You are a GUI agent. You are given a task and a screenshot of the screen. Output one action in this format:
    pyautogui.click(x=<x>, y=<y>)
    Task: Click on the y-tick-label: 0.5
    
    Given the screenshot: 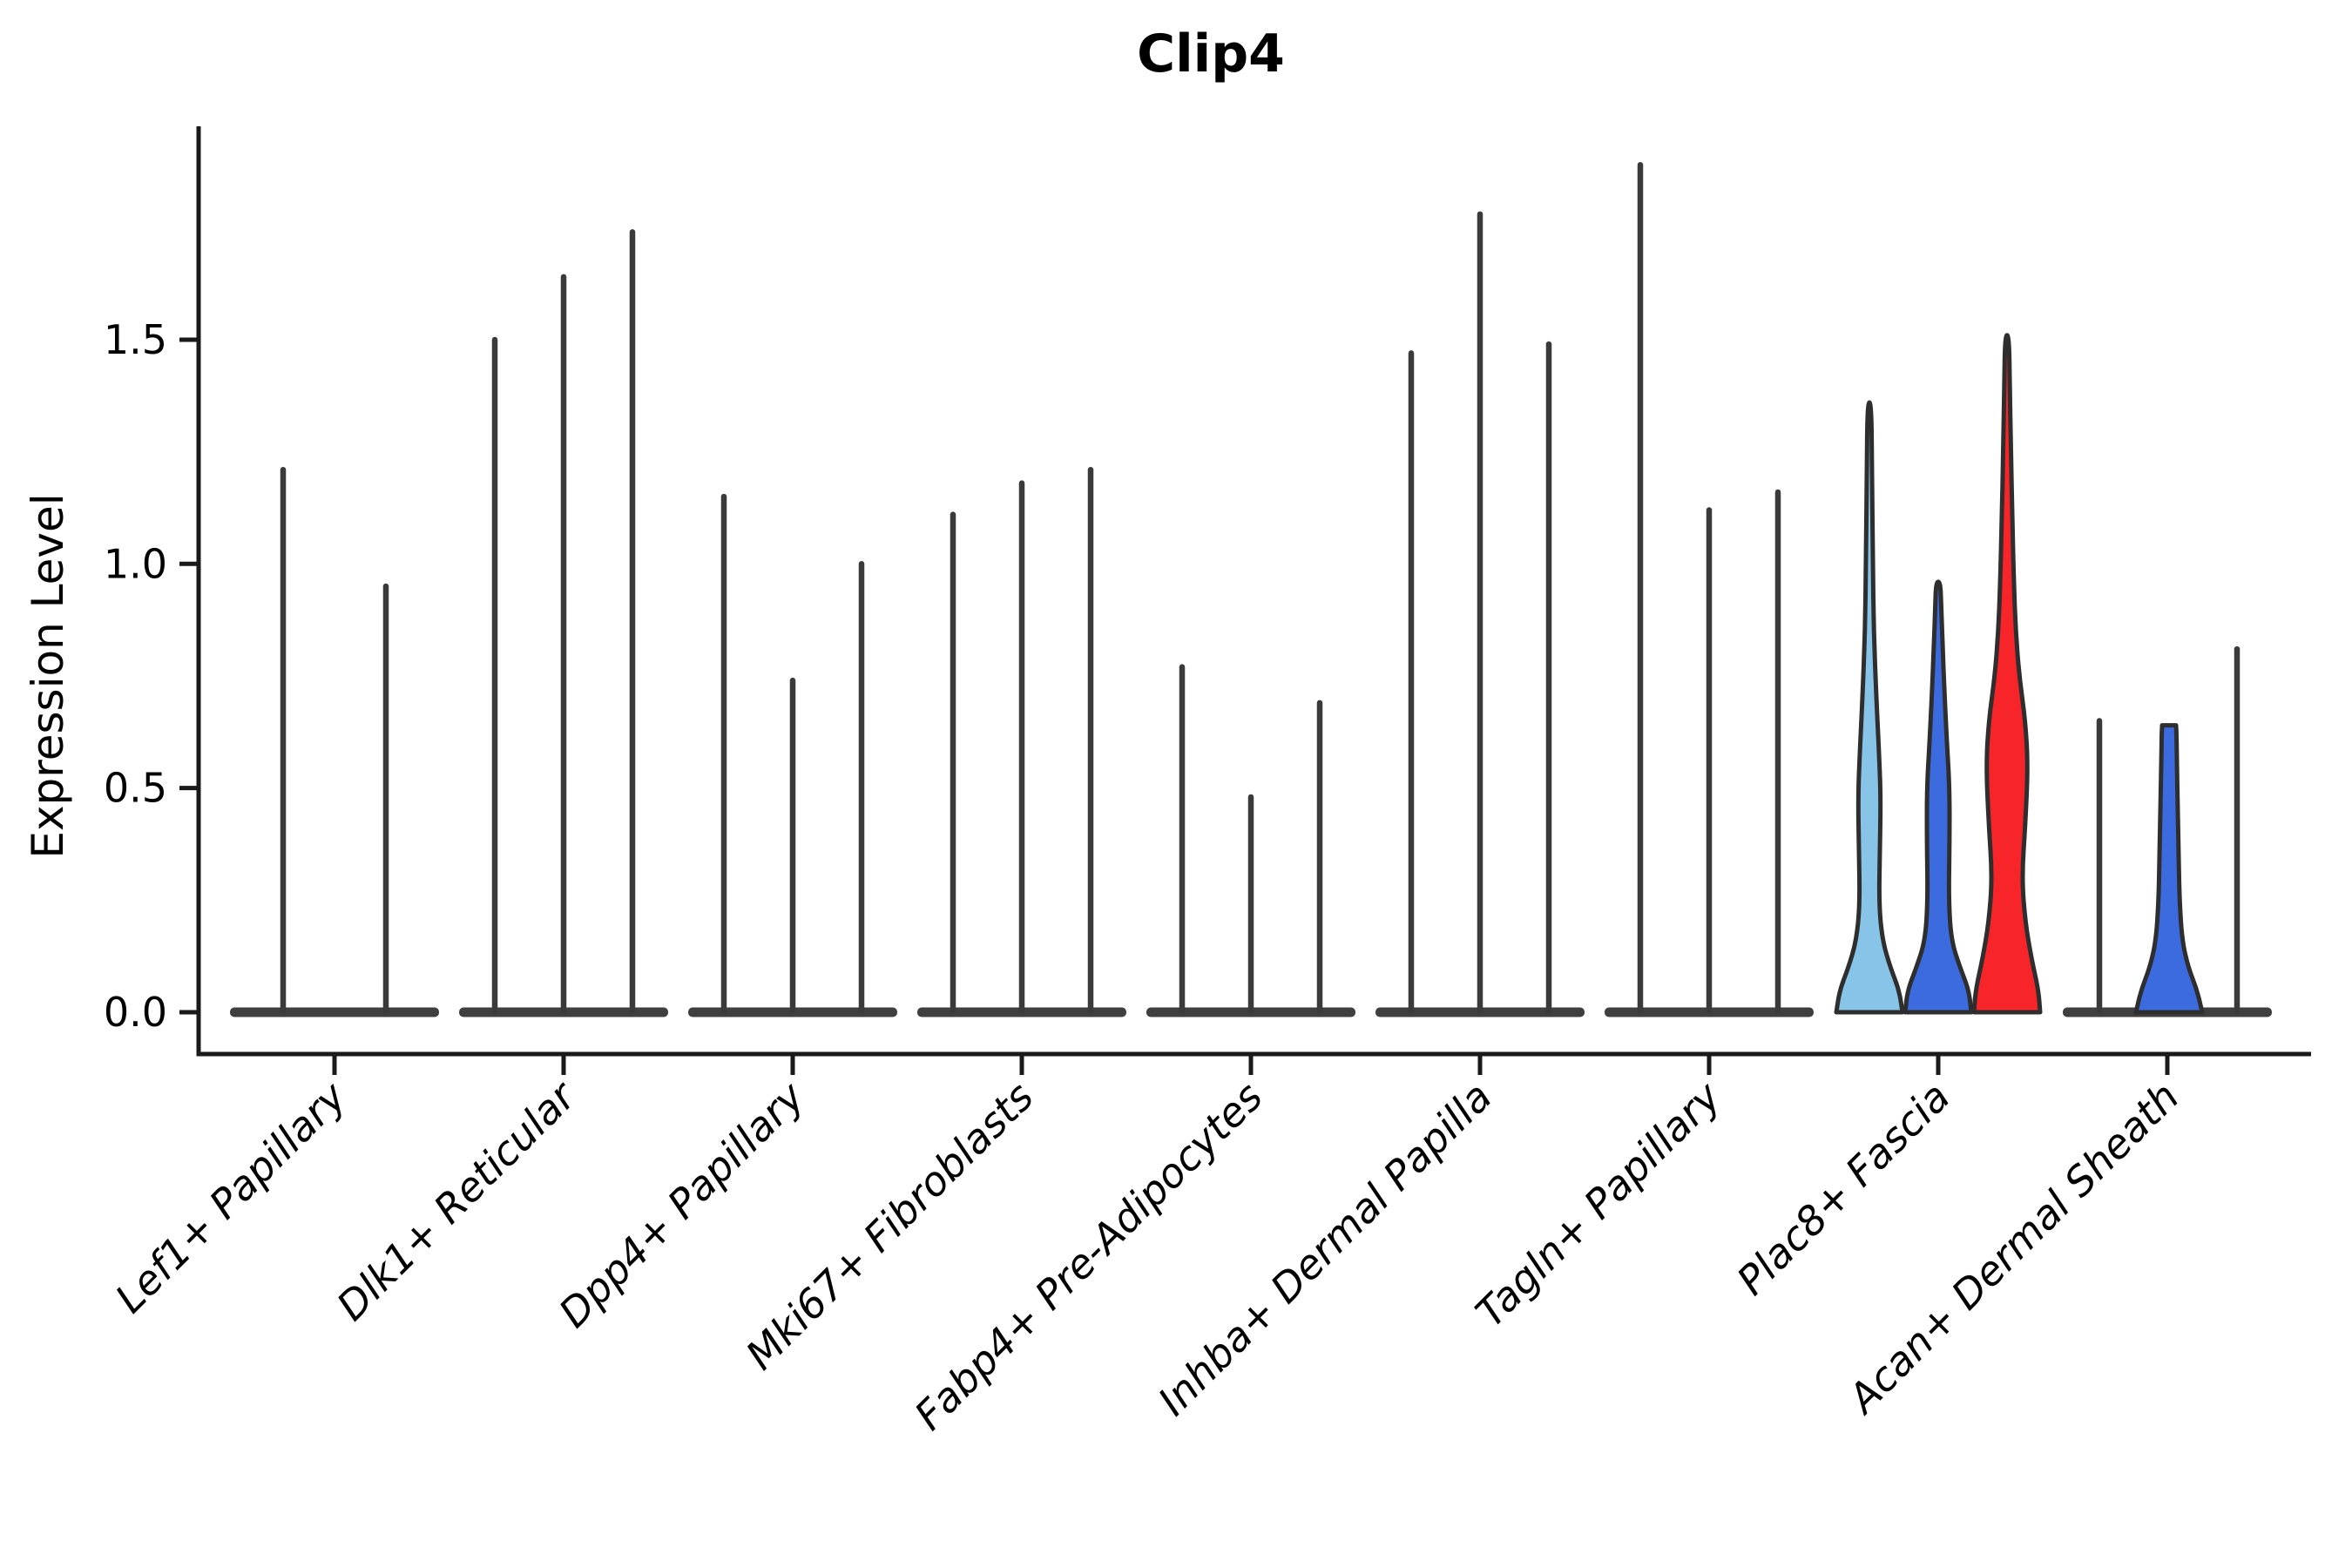 What is the action you would take?
    pyautogui.click(x=135, y=788)
    